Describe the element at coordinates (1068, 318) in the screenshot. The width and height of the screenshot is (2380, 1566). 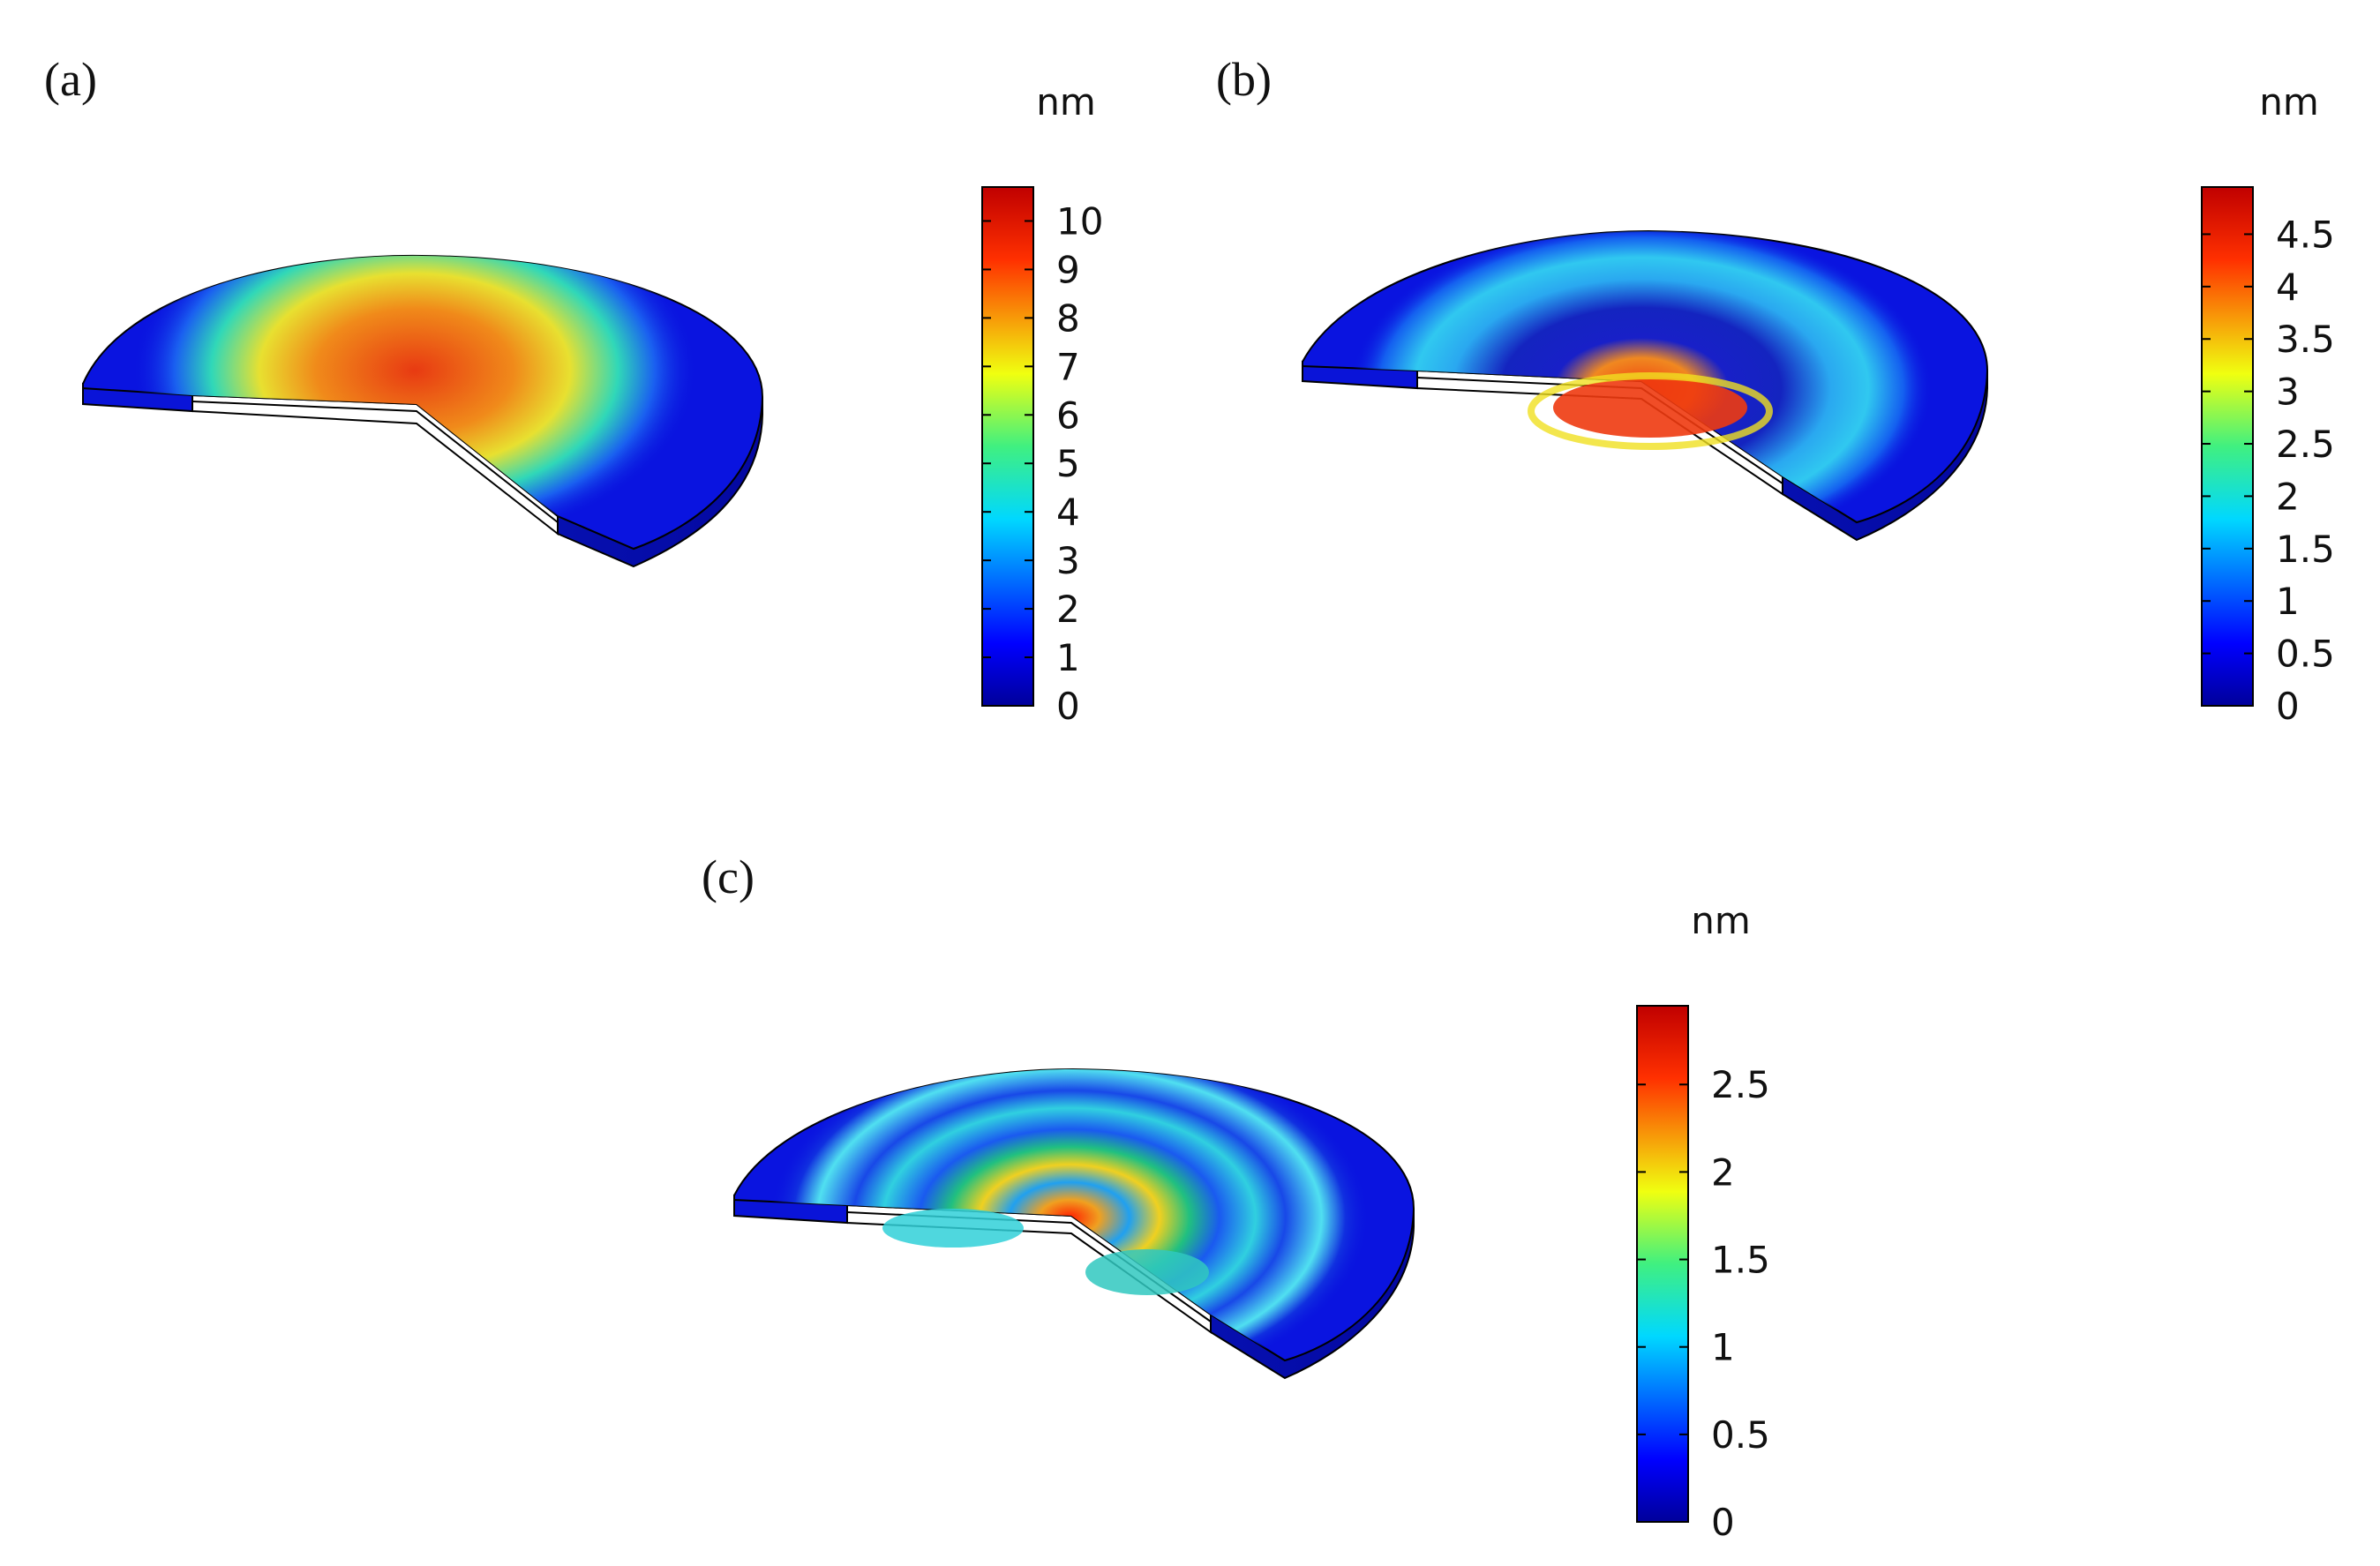
I see `colorbar-tick-label: 8` at that location.